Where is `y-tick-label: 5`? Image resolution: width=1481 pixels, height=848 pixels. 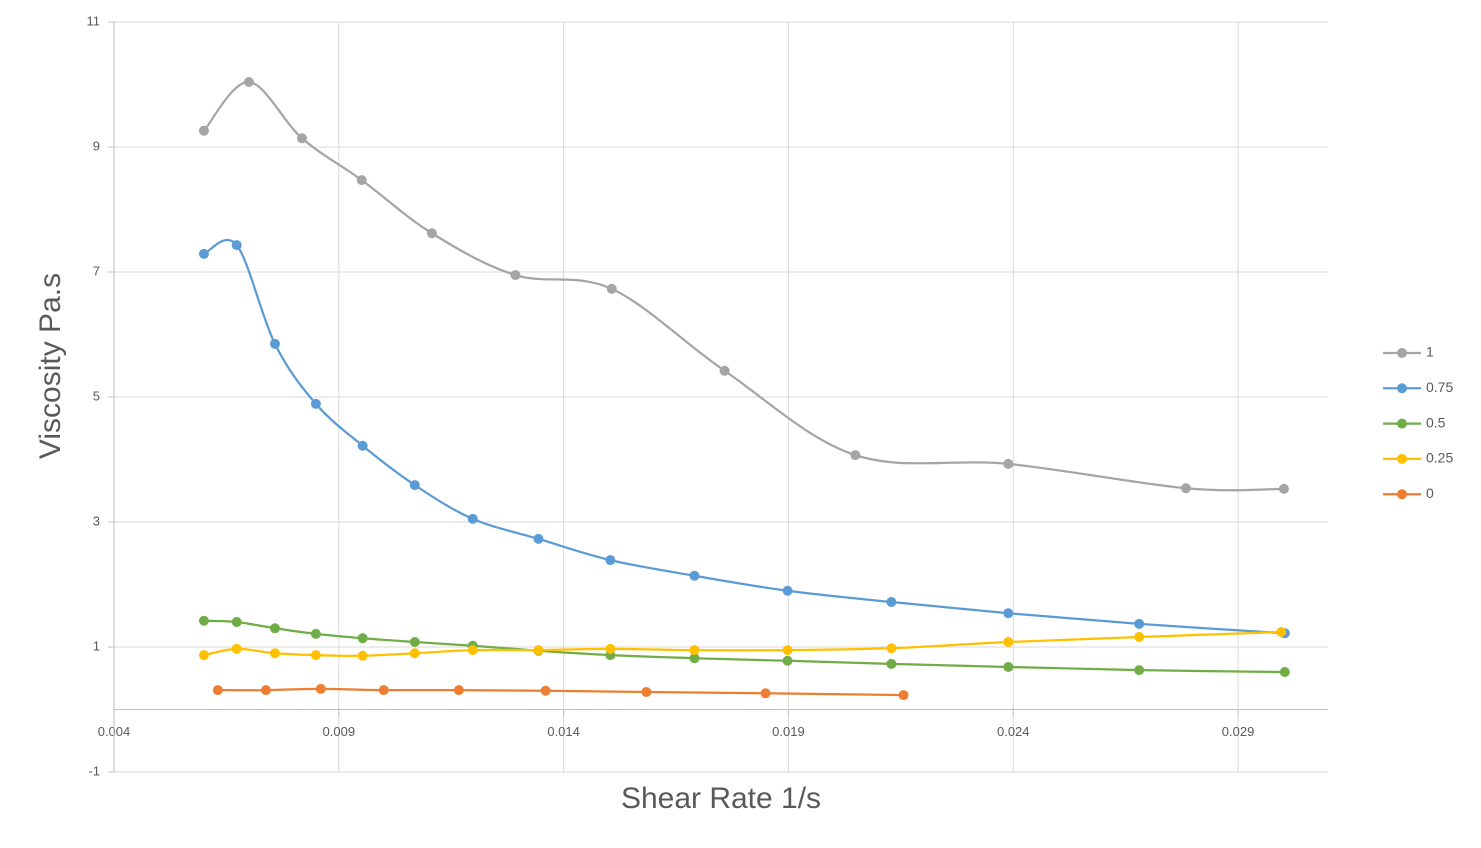
y-tick-label: 5 is located at coordinates (96, 395).